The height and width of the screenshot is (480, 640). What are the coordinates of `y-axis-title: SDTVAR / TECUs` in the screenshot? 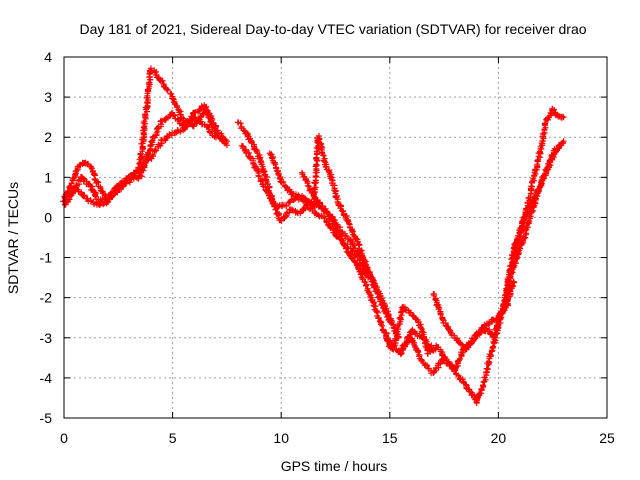 It's located at (13, 238).